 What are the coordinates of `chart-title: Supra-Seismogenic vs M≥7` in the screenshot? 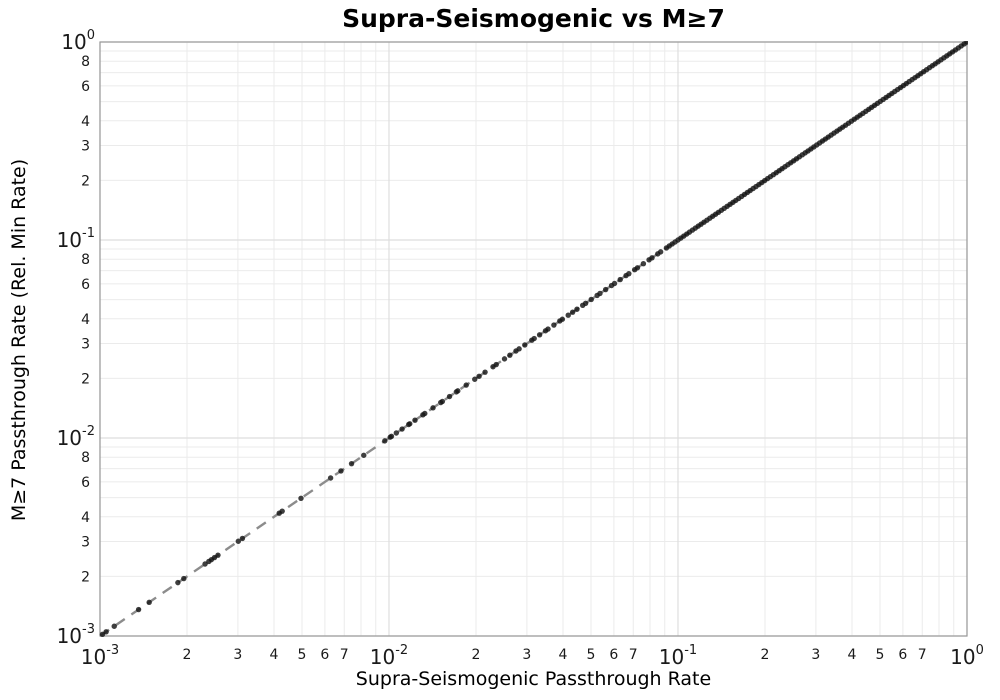 It's located at (533, 18).